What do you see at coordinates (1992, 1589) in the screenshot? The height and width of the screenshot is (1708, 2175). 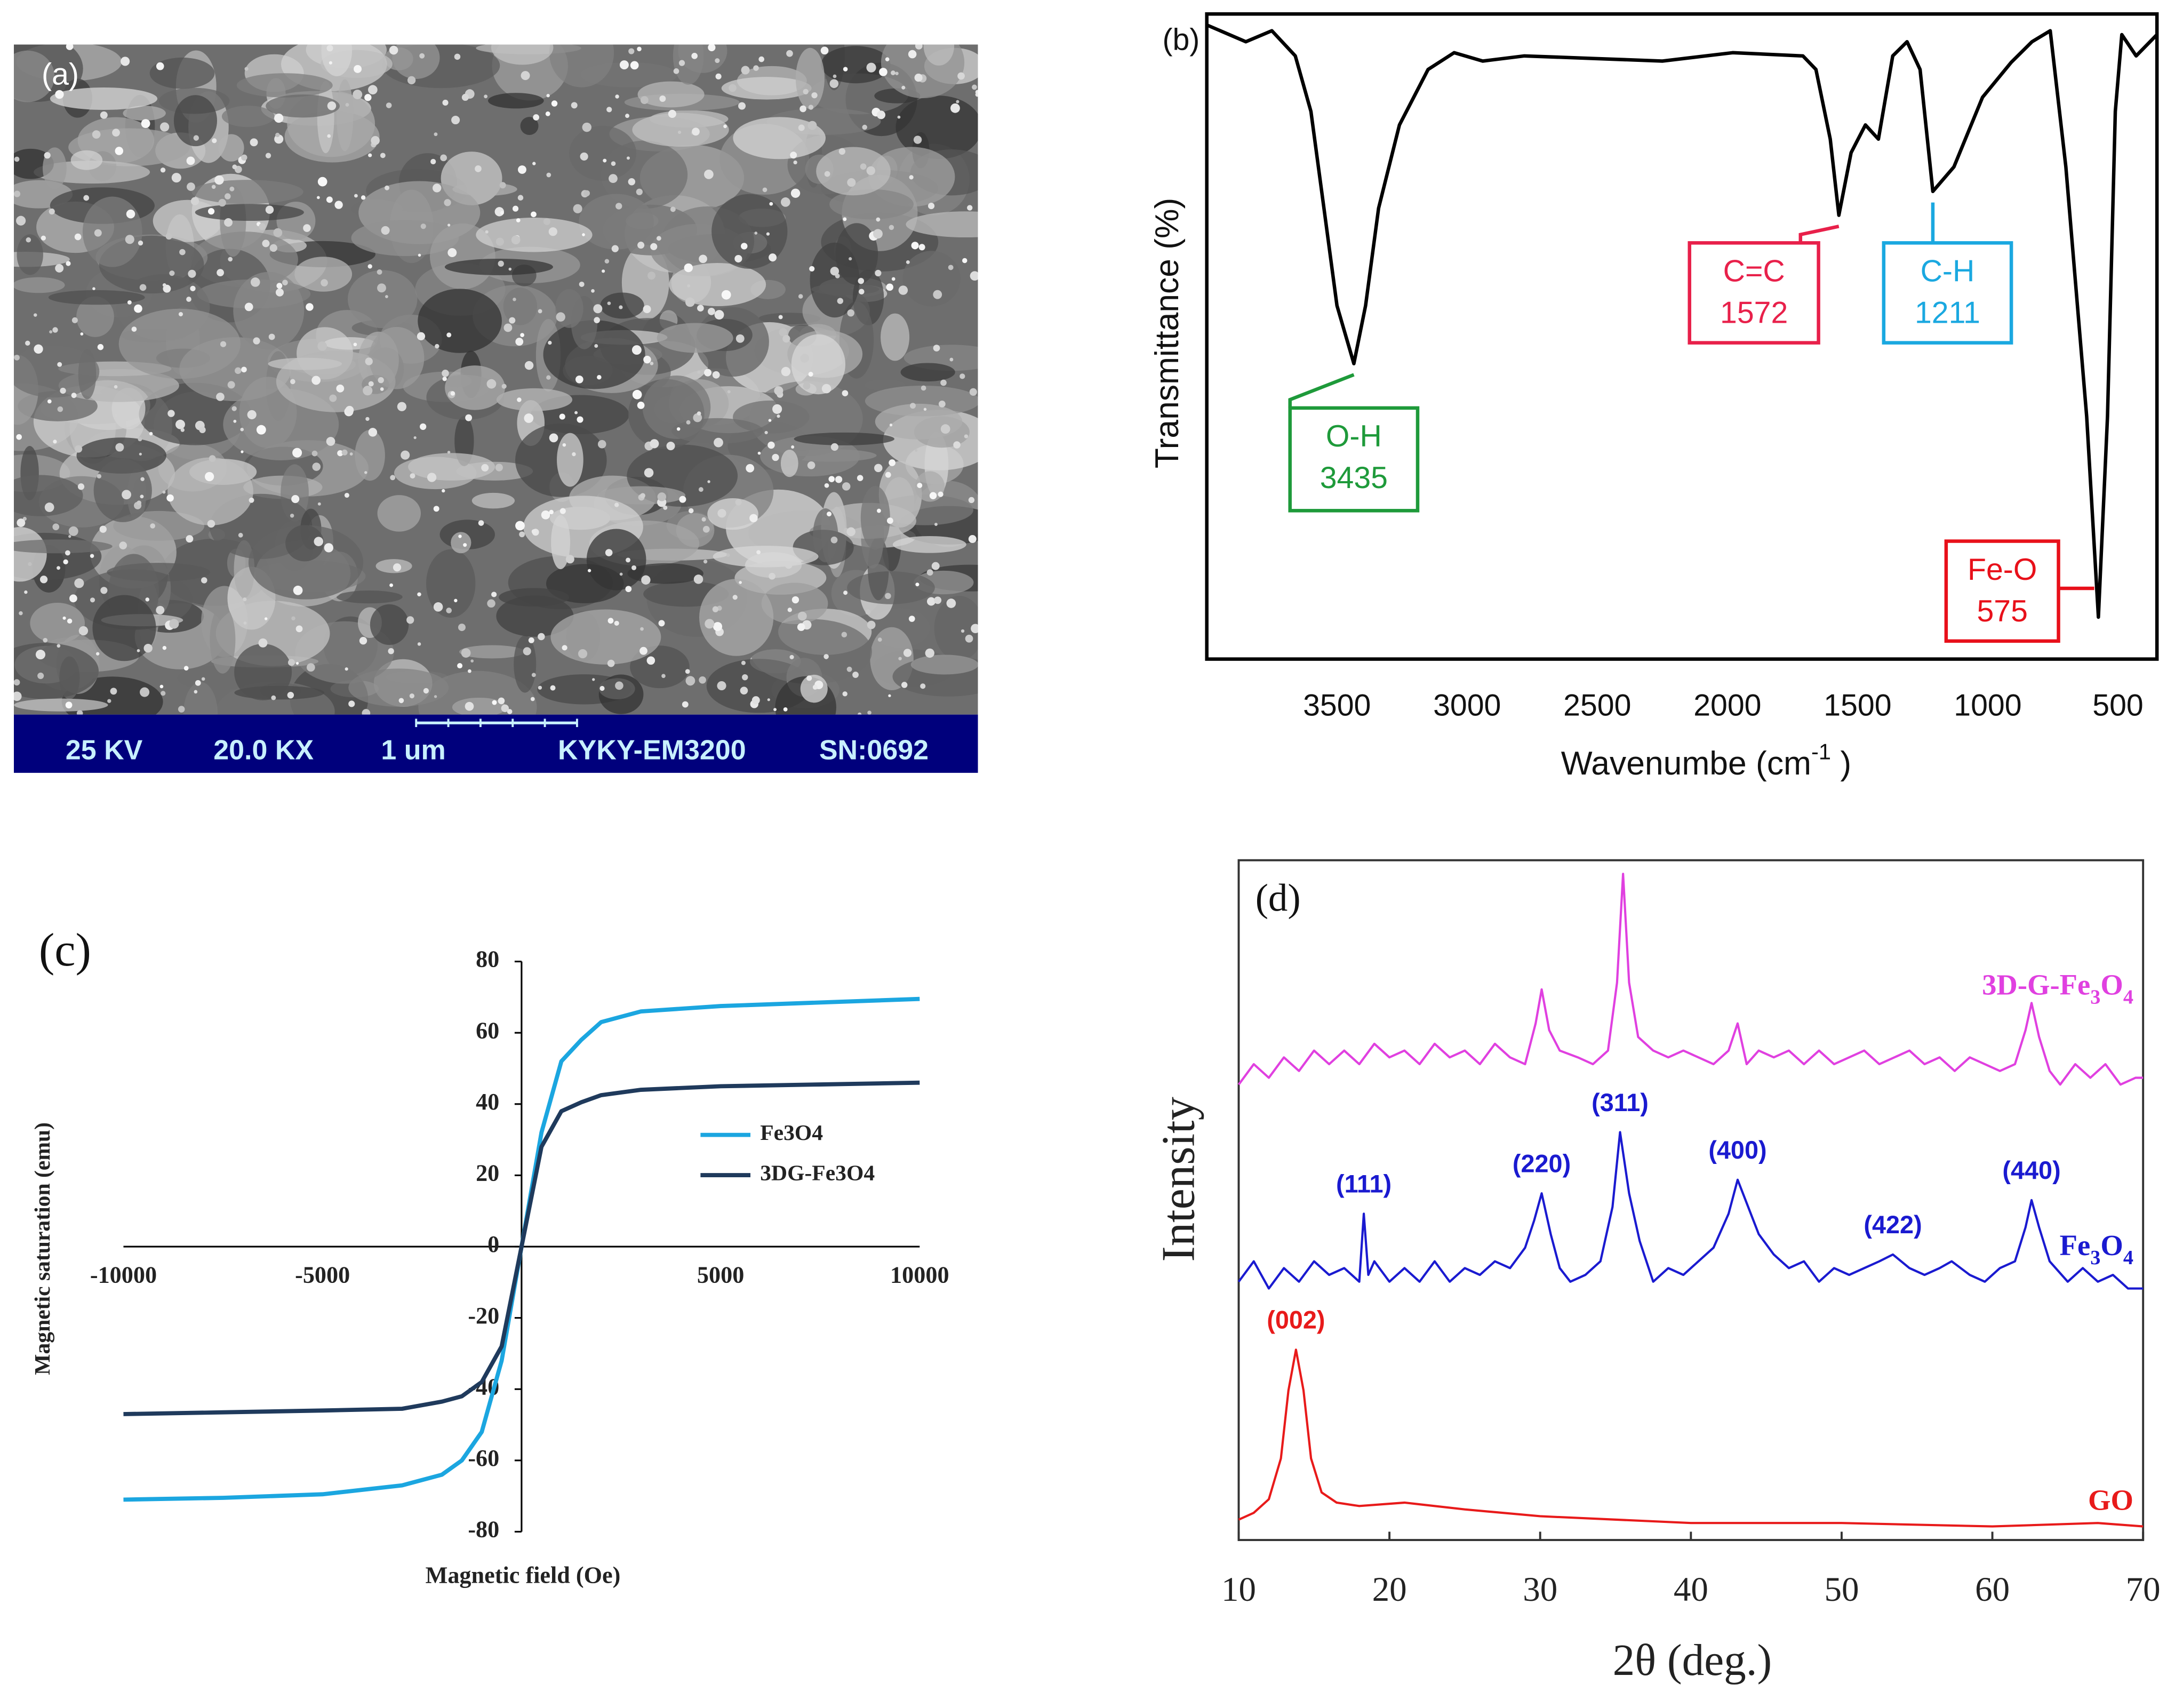 I see `x-tick-label: 60` at bounding box center [1992, 1589].